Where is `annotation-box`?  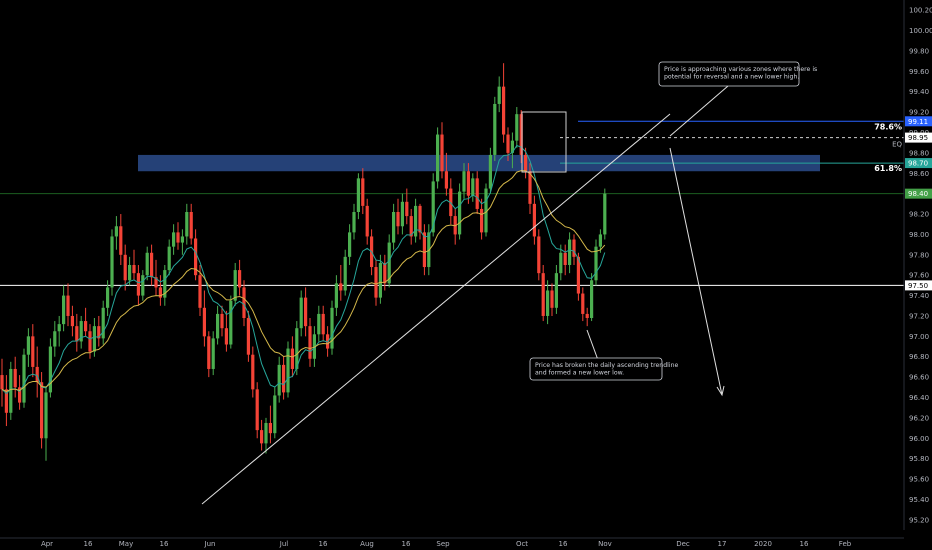 annotation-box is located at coordinates (729, 74).